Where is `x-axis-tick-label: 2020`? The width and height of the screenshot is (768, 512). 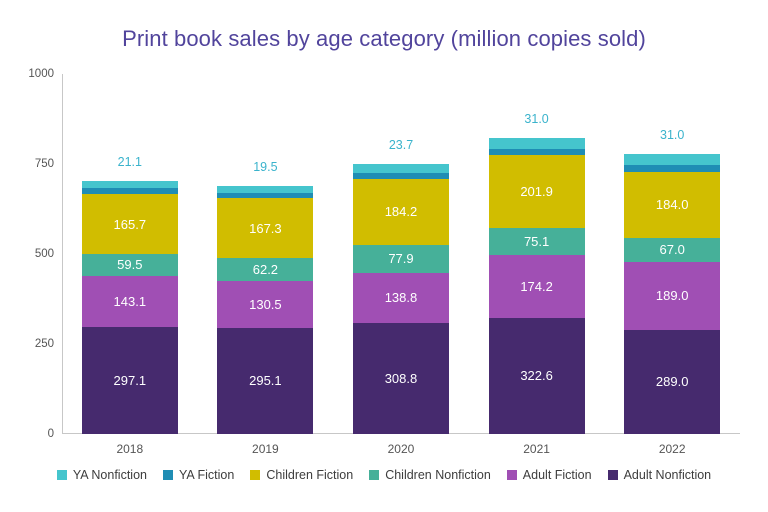 x-axis-tick-label: 2020 is located at coordinates (401, 449).